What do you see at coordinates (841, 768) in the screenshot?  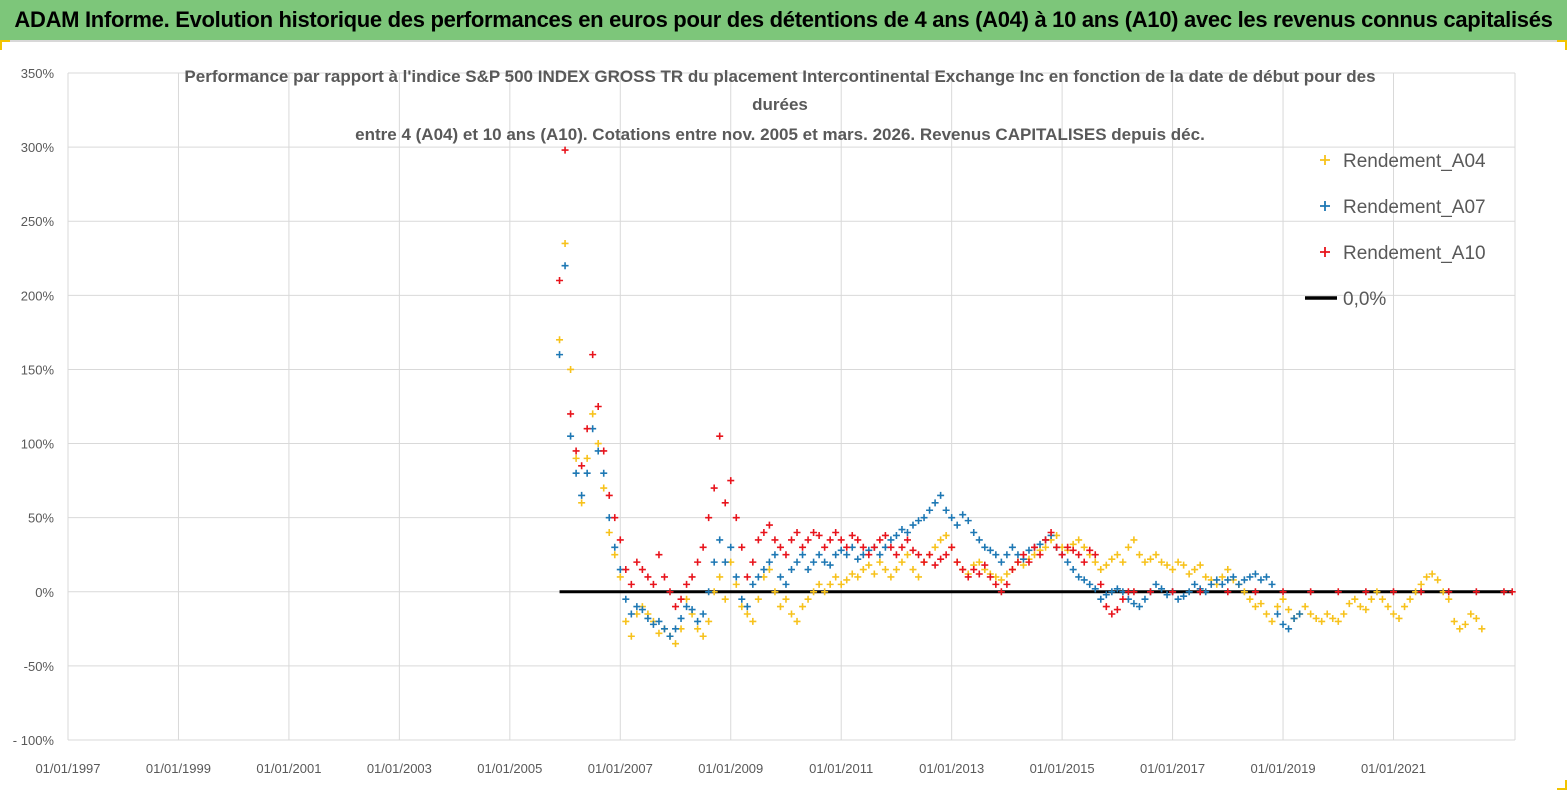 I see `x-tick-label: 01/01/2011` at bounding box center [841, 768].